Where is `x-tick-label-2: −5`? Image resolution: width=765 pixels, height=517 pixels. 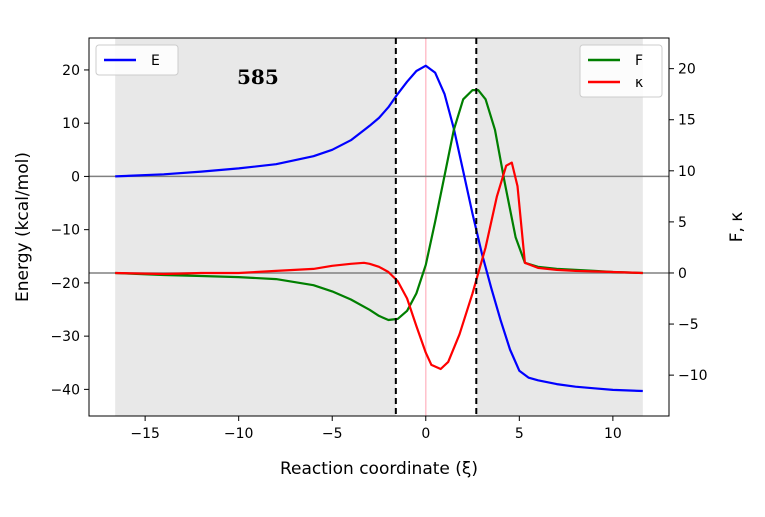
x-tick-label-2: −5 is located at coordinates (332, 434).